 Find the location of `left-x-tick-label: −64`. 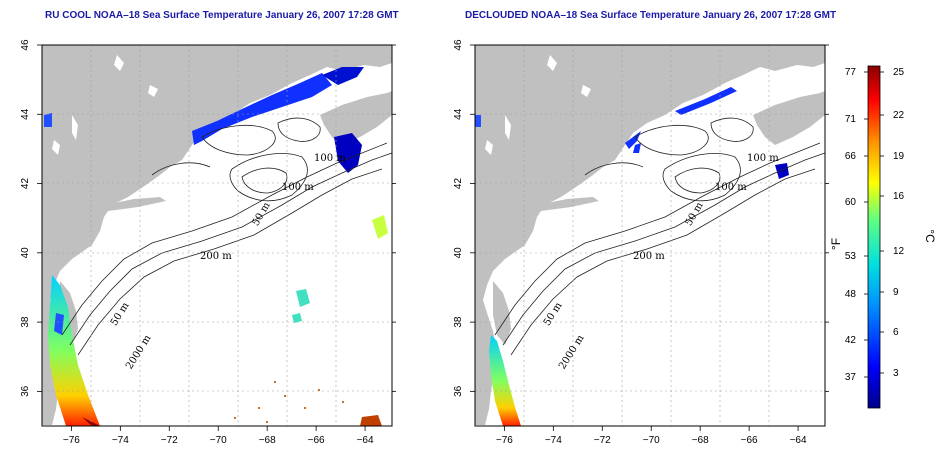

left-x-tick-label: −64 is located at coordinates (365, 440).